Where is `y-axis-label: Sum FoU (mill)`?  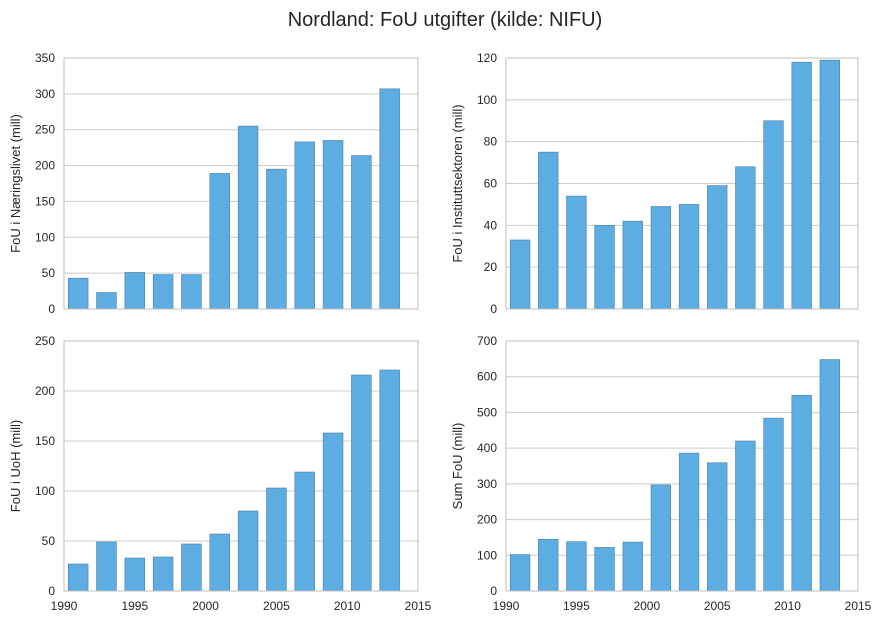
y-axis-label: Sum FoU (mill) is located at coordinates (457, 466).